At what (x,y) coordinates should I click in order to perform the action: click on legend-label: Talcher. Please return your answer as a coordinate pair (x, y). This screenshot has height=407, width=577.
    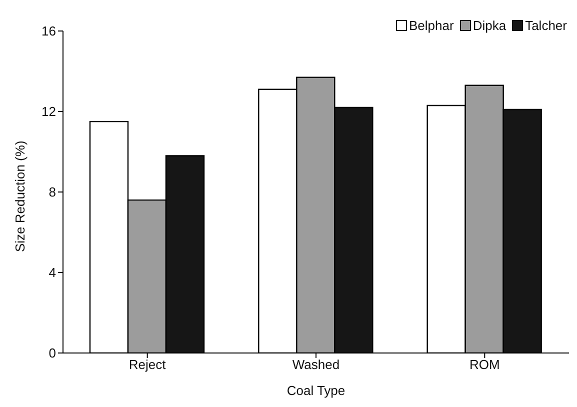
    Looking at the image, I should click on (546, 25).